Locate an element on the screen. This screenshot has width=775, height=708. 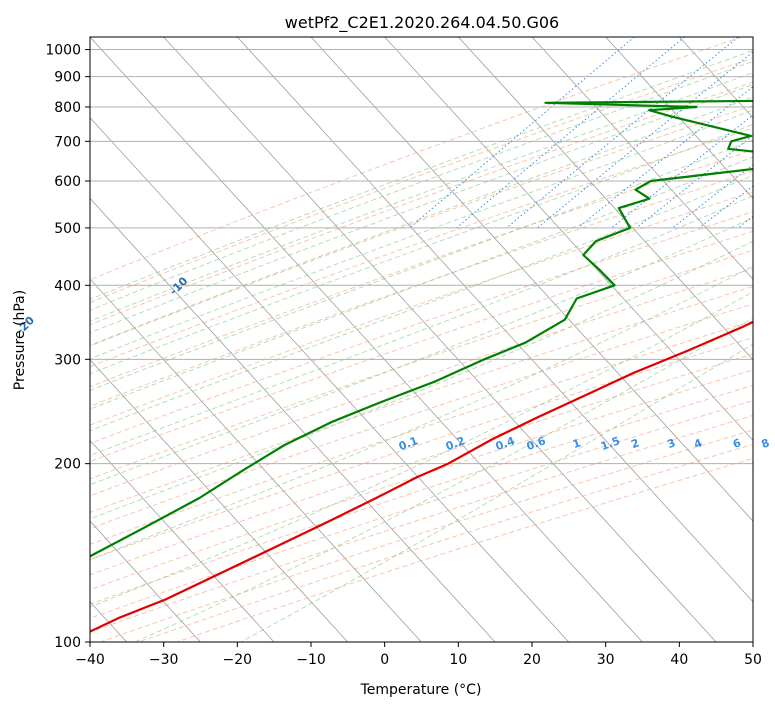
mixing-ratio-label: 3 is located at coordinates (672, 443).